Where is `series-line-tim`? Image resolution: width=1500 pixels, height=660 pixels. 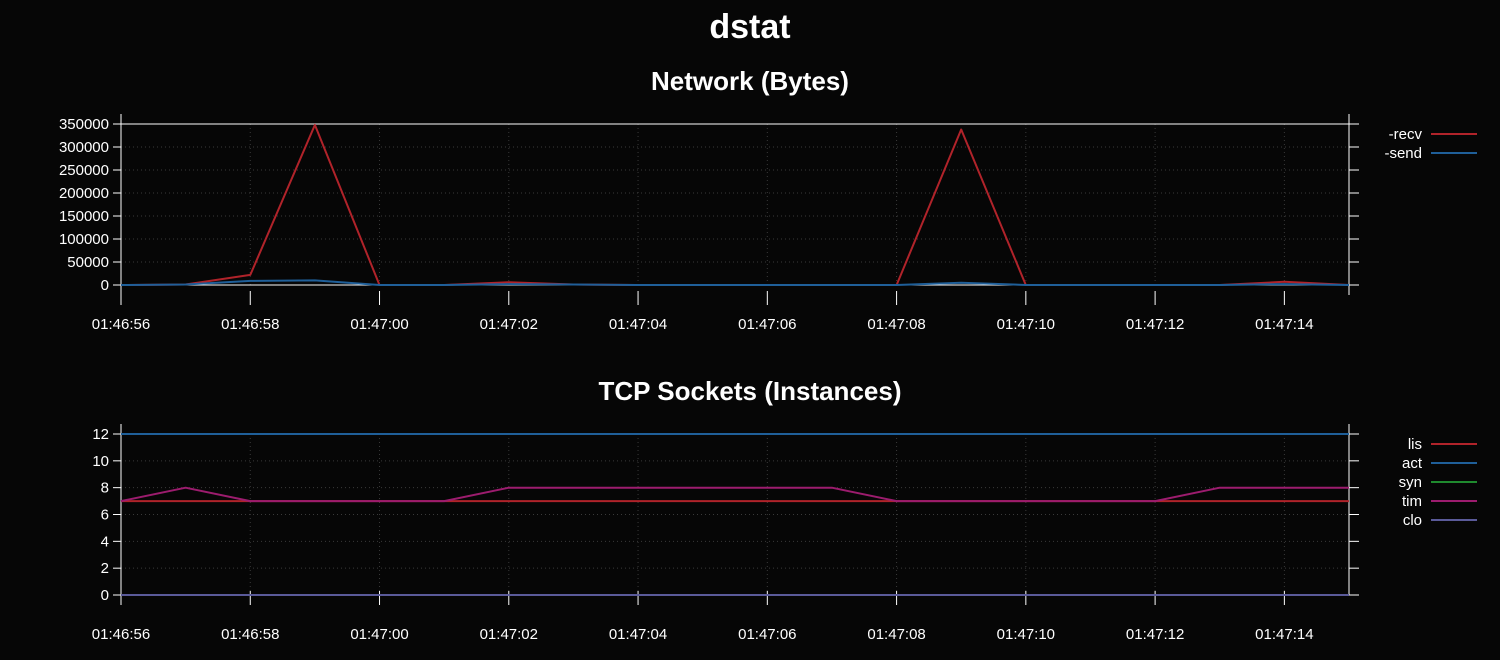 series-line-tim is located at coordinates (734, 494).